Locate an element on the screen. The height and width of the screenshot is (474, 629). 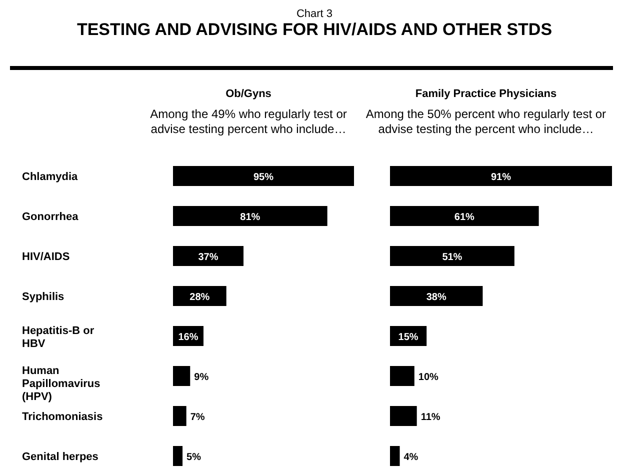
data-label: 81% is located at coordinates (250, 217).